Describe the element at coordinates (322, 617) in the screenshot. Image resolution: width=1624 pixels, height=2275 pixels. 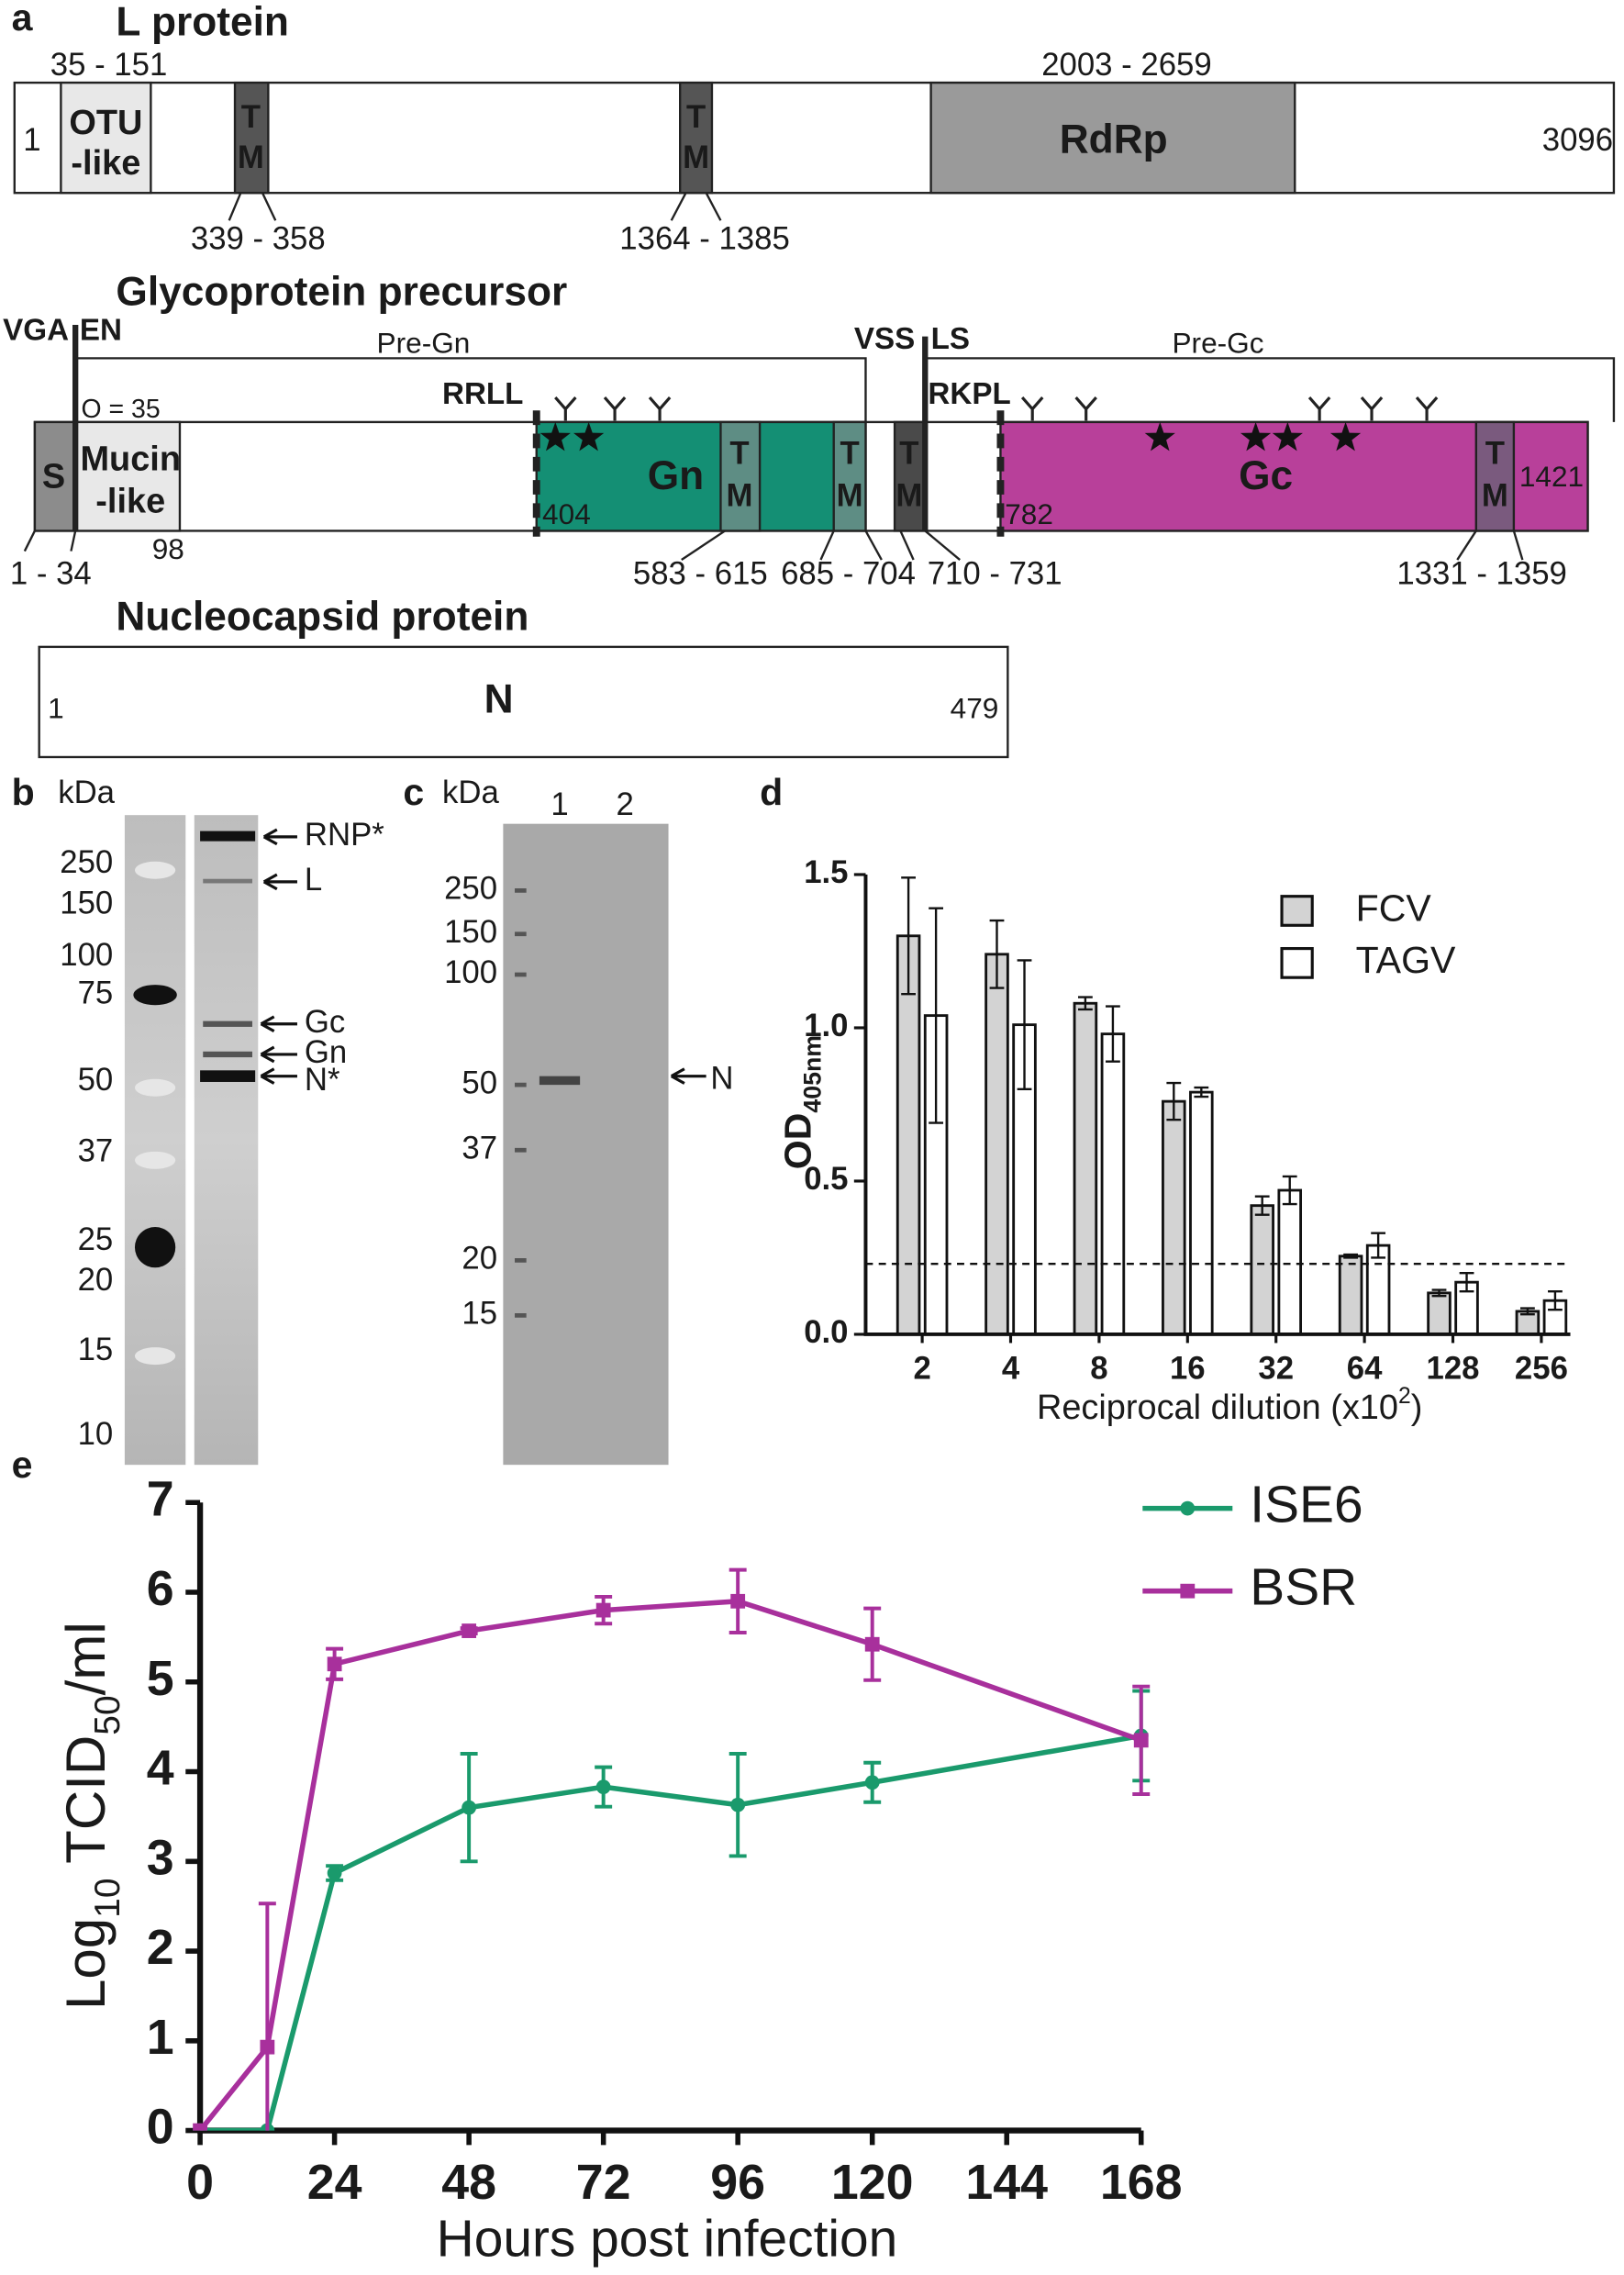
I see `label: Nucleocapsid protein` at that location.